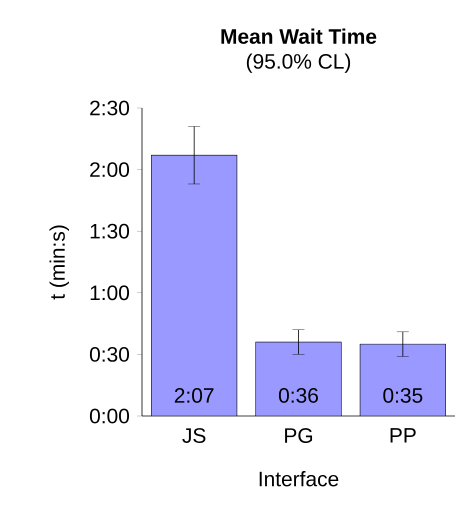 The width and height of the screenshot is (463, 527). Describe the element at coordinates (403, 435) in the screenshot. I see `x-tick-label: PP` at that location.